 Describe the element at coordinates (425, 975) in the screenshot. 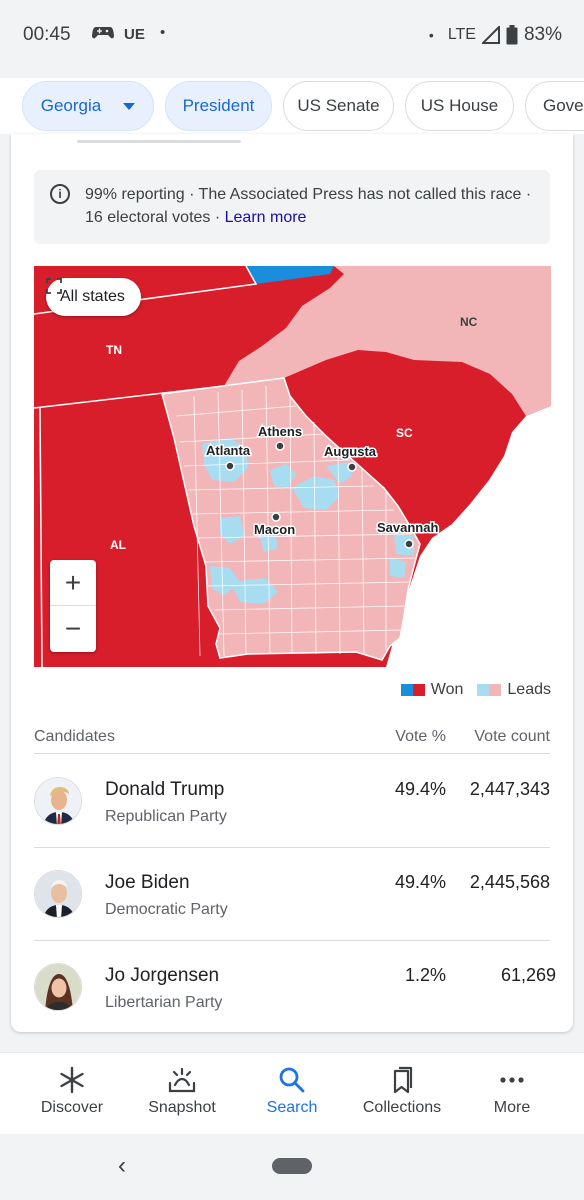

I see `vote-percent: 1.2%` at that location.